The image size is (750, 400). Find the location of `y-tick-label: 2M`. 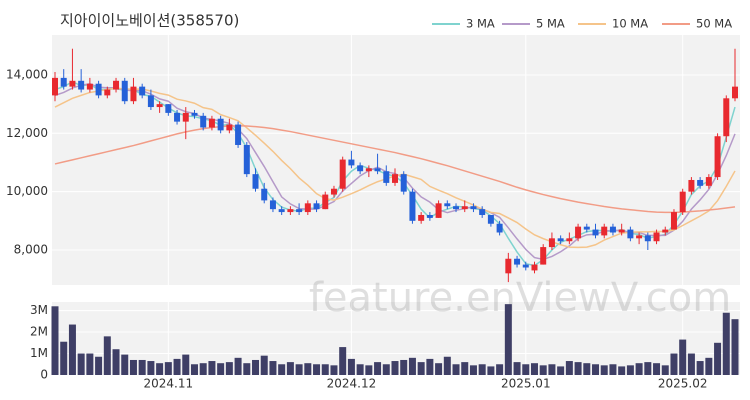

y-tick-label: 2M is located at coordinates (39, 332).